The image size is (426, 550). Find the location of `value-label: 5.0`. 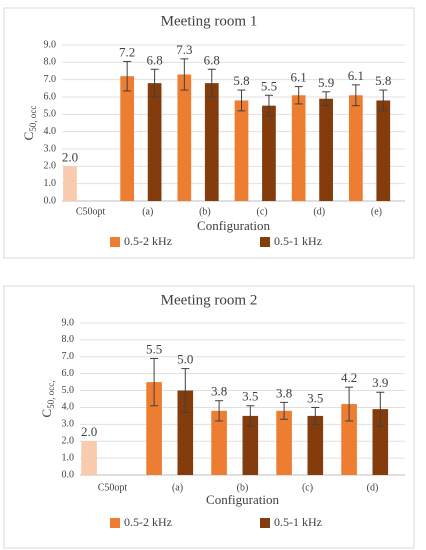

value-label: 5.0 is located at coordinates (185, 359).